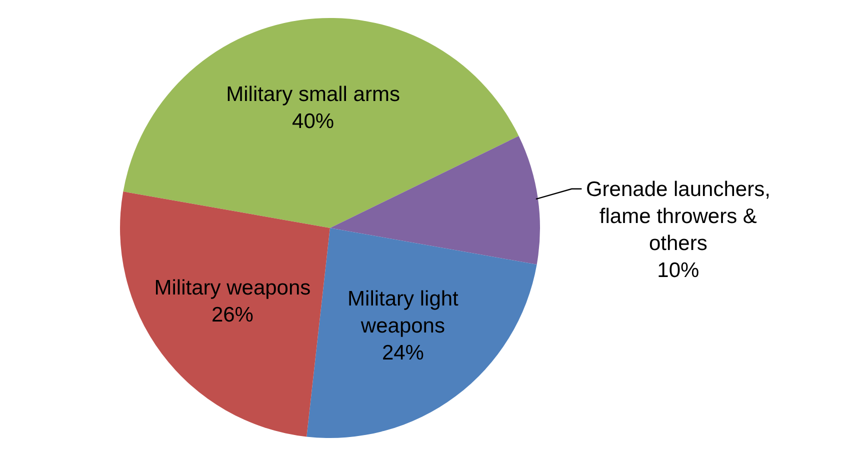 The height and width of the screenshot is (459, 853). Describe the element at coordinates (232, 288) in the screenshot. I see `slice-label: Military weapons` at that location.